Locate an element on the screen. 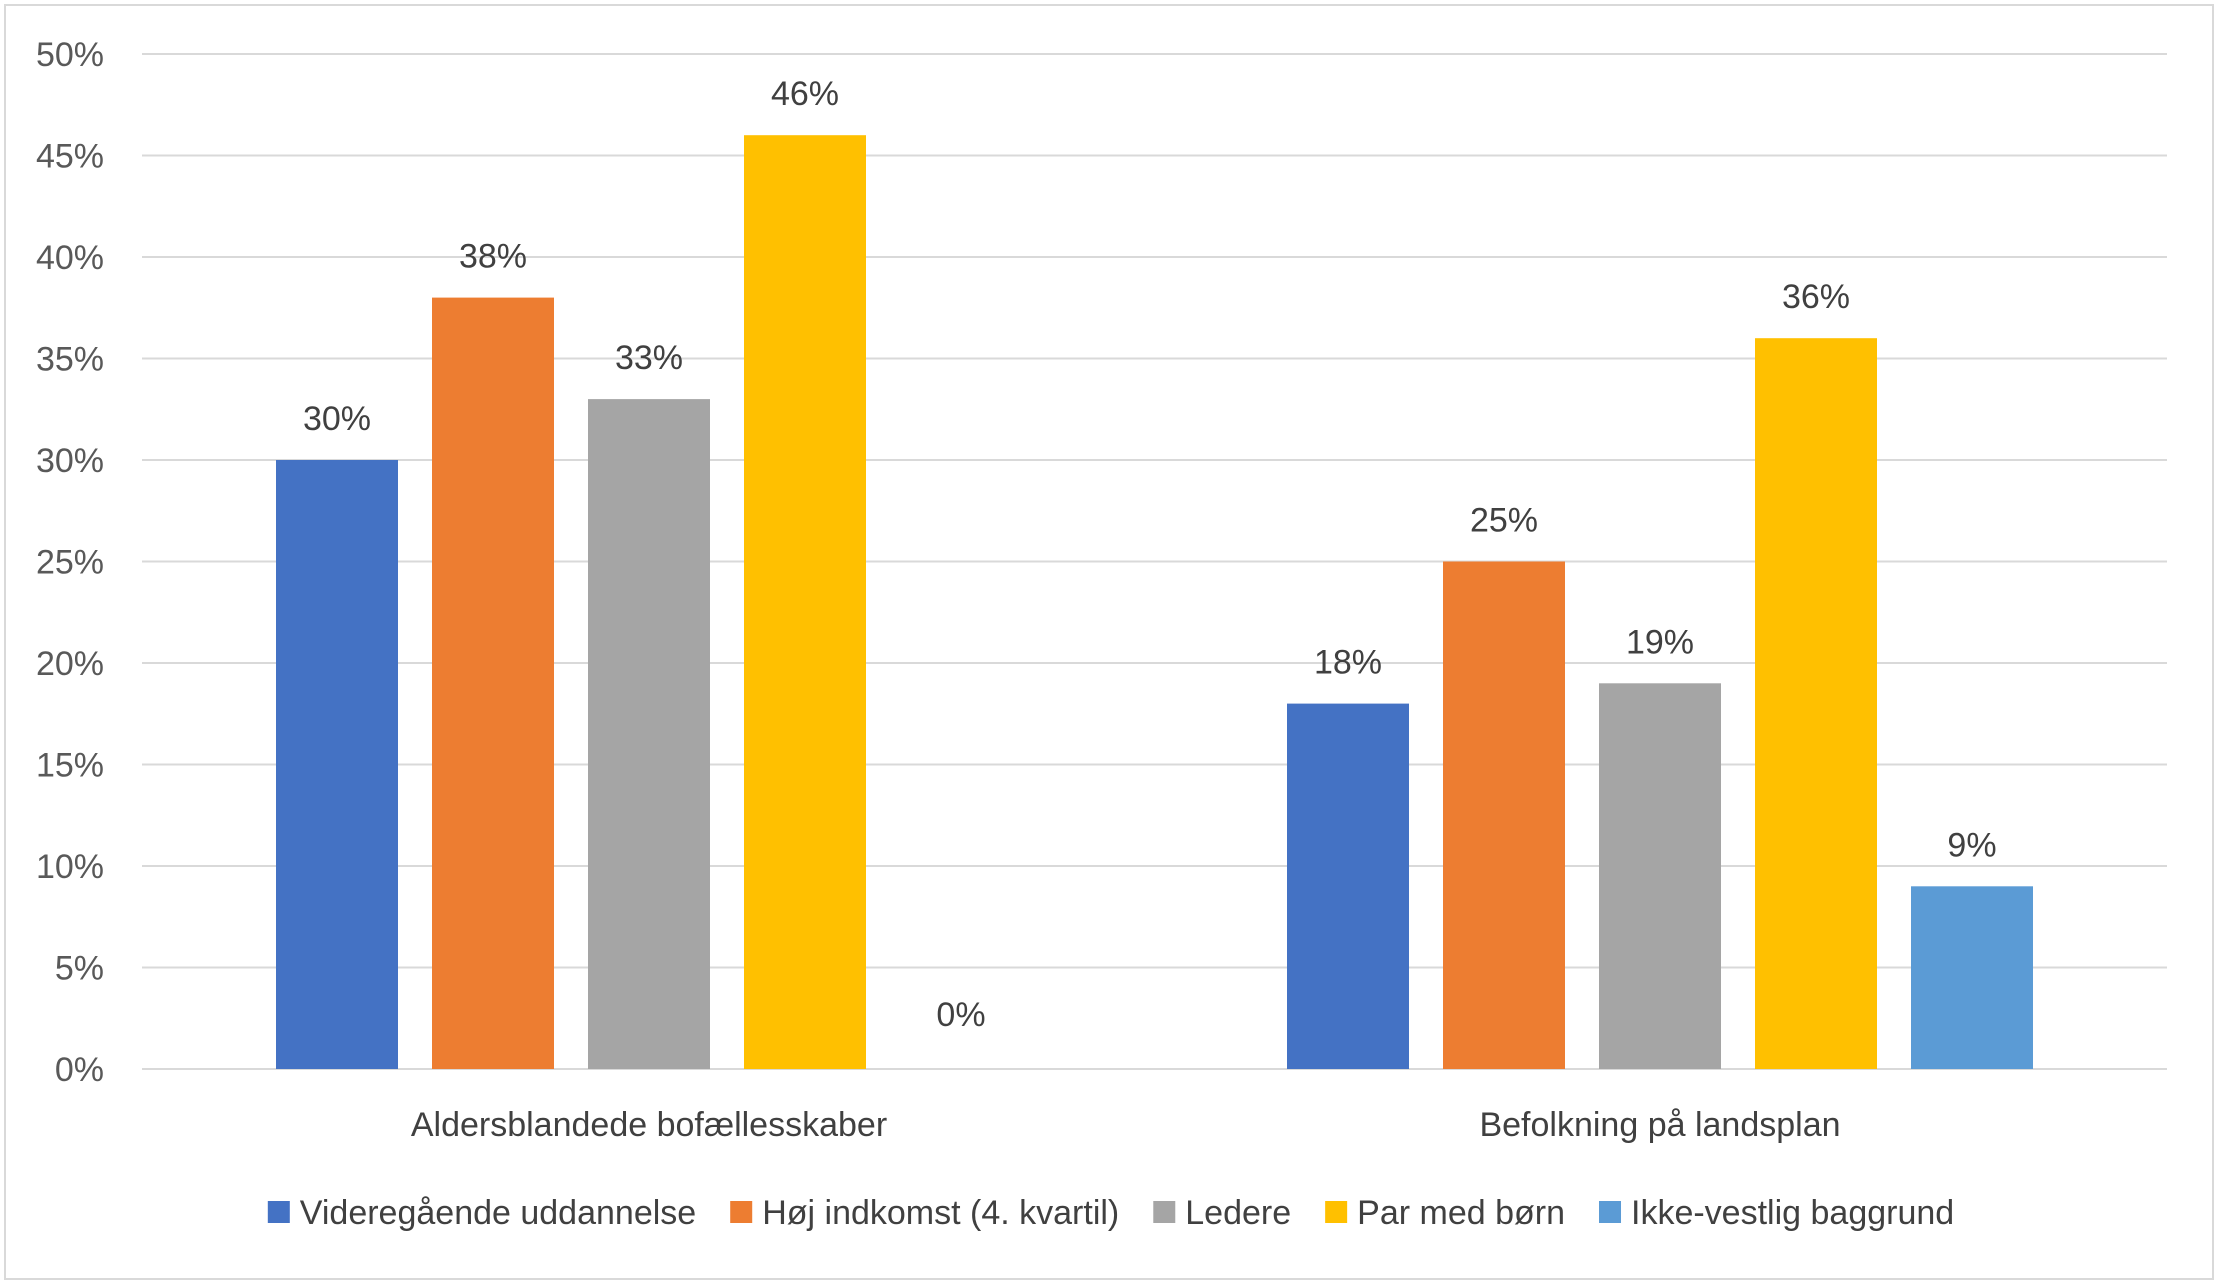 Image resolution: width=2222 pixels, height=1287 pixels. legend-item: Ikke-vestlig baggrund is located at coordinates (1776, 1213).